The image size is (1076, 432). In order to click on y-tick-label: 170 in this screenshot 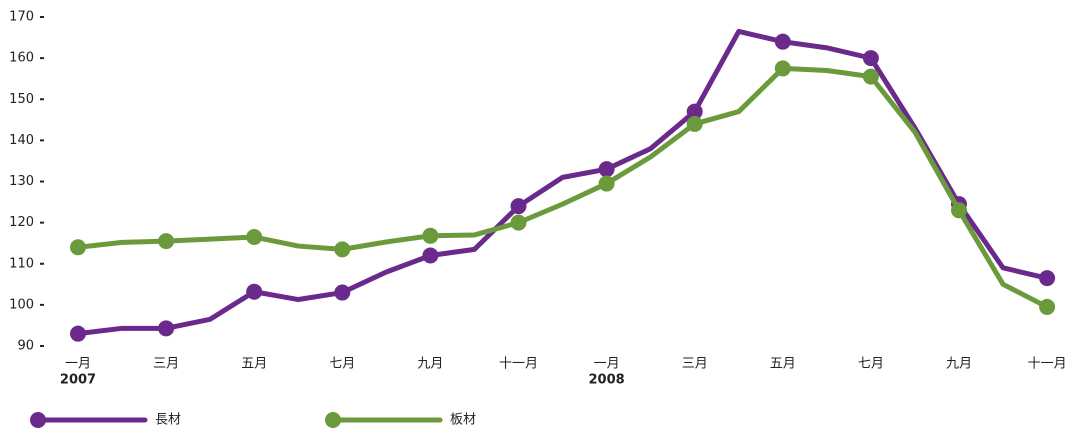, I will do `click(21, 17)`.